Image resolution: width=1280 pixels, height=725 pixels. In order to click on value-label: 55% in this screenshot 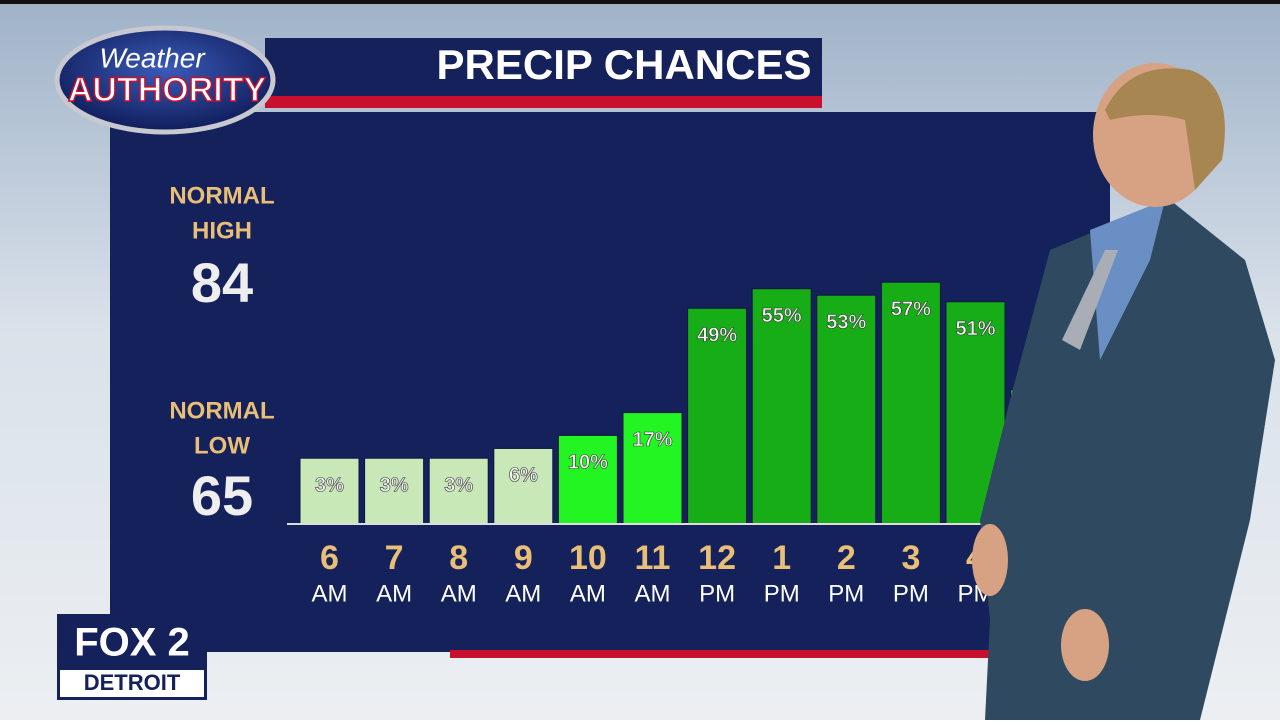, I will do `click(782, 316)`.